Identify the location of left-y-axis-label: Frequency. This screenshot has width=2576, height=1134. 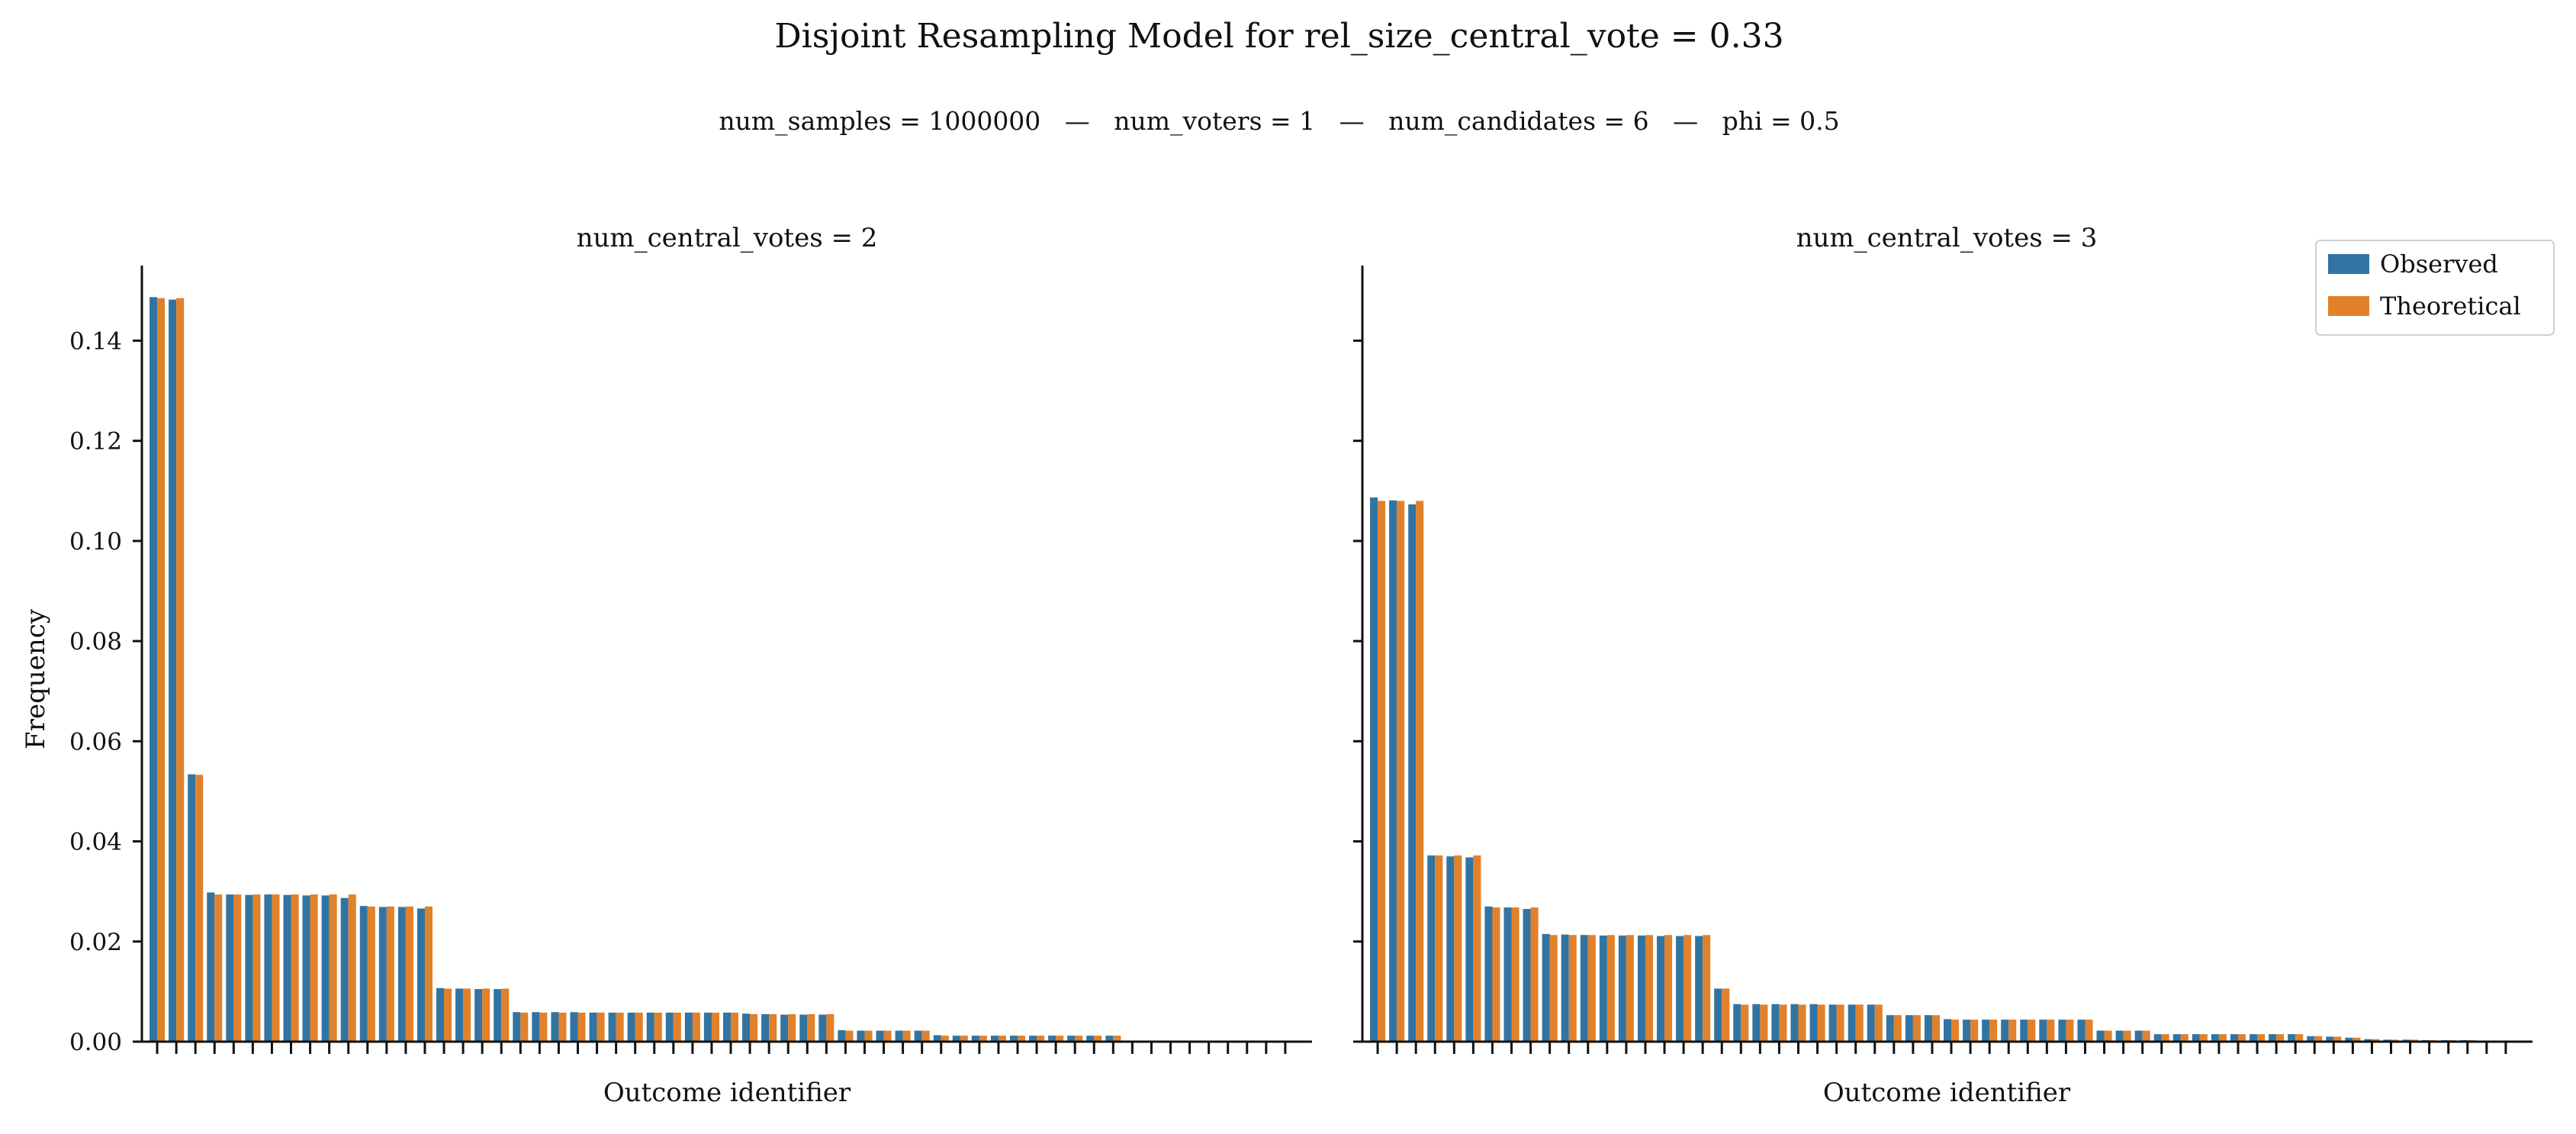
(36, 678).